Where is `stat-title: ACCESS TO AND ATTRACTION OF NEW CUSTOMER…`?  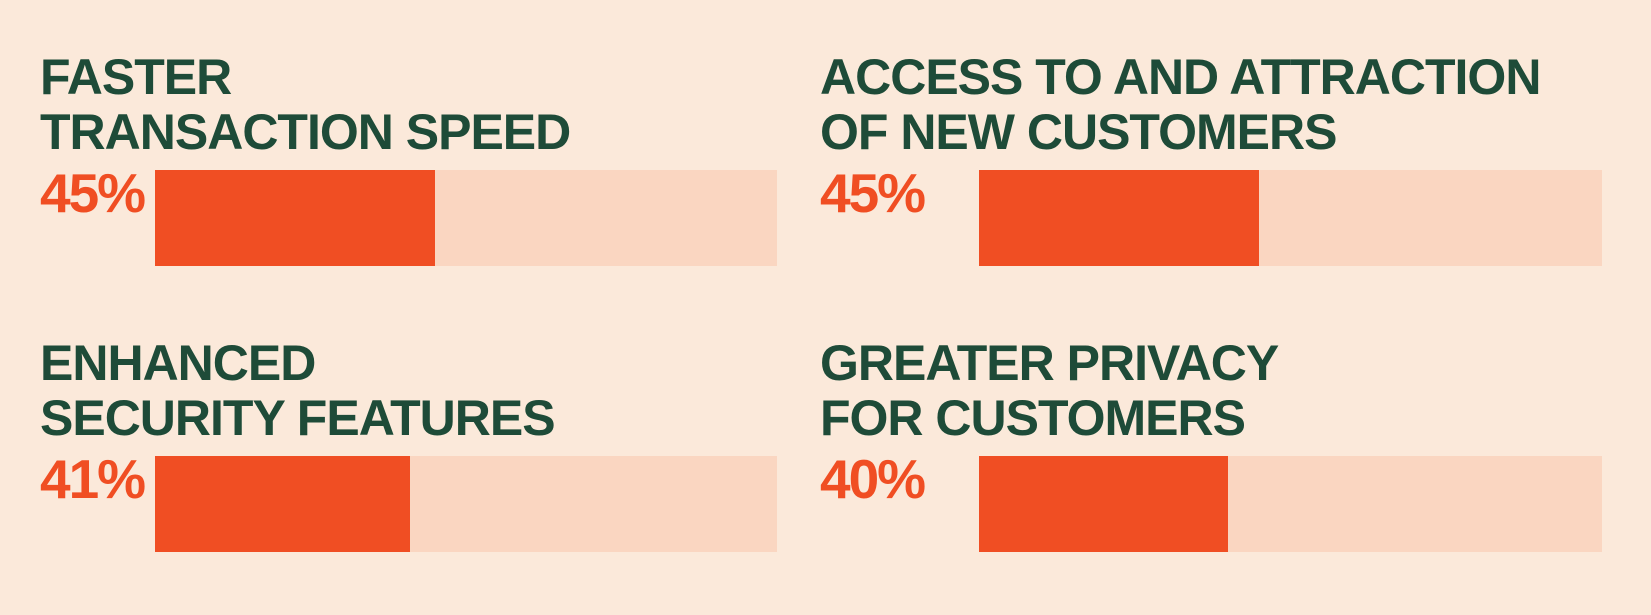 stat-title: ACCESS TO AND ATTRACTION OF NEW CUSTOMER… is located at coordinates (1211, 105).